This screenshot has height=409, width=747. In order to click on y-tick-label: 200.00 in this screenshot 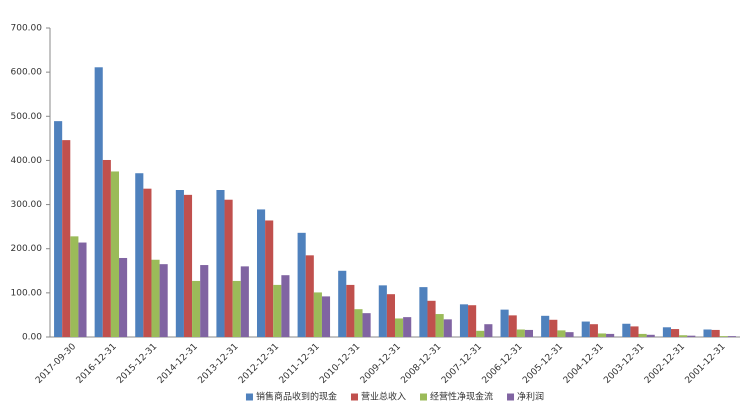, I will do `click(27, 249)`.